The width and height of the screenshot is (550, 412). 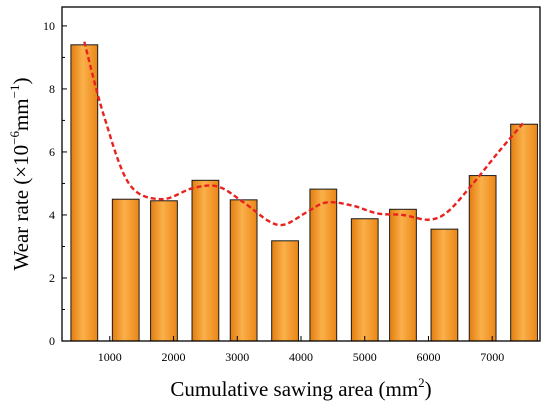 I want to click on y-tick-label: 10, so click(x=49, y=26).